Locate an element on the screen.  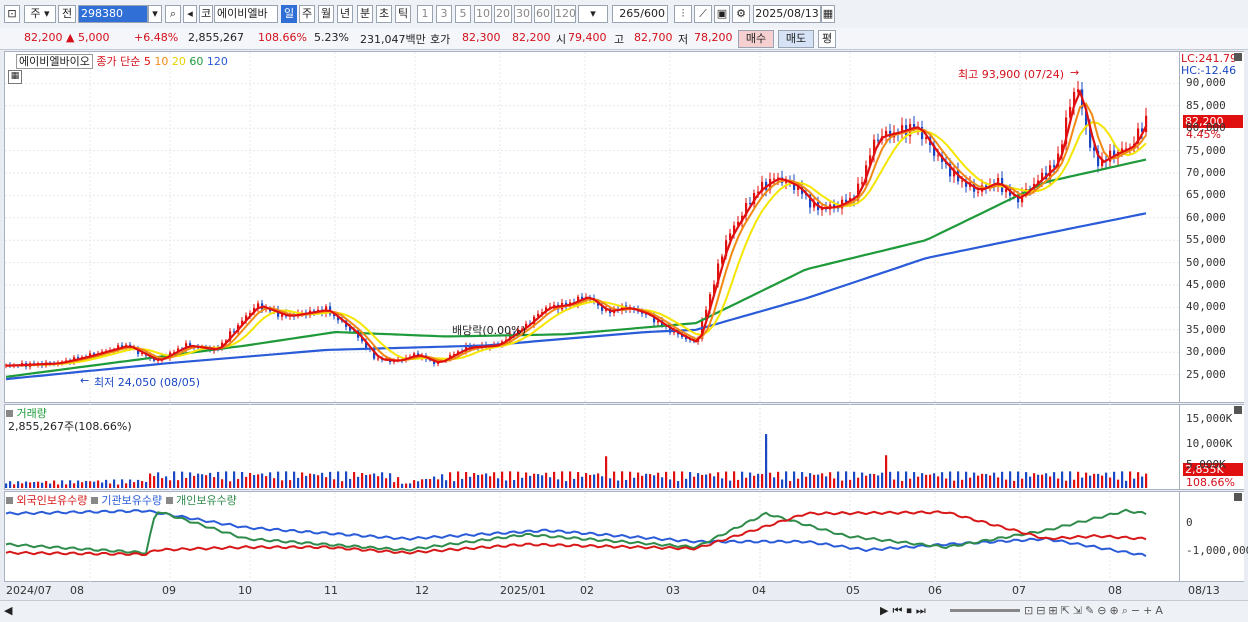
code-dropdown-icon: ▾ is located at coordinates (155, 14).